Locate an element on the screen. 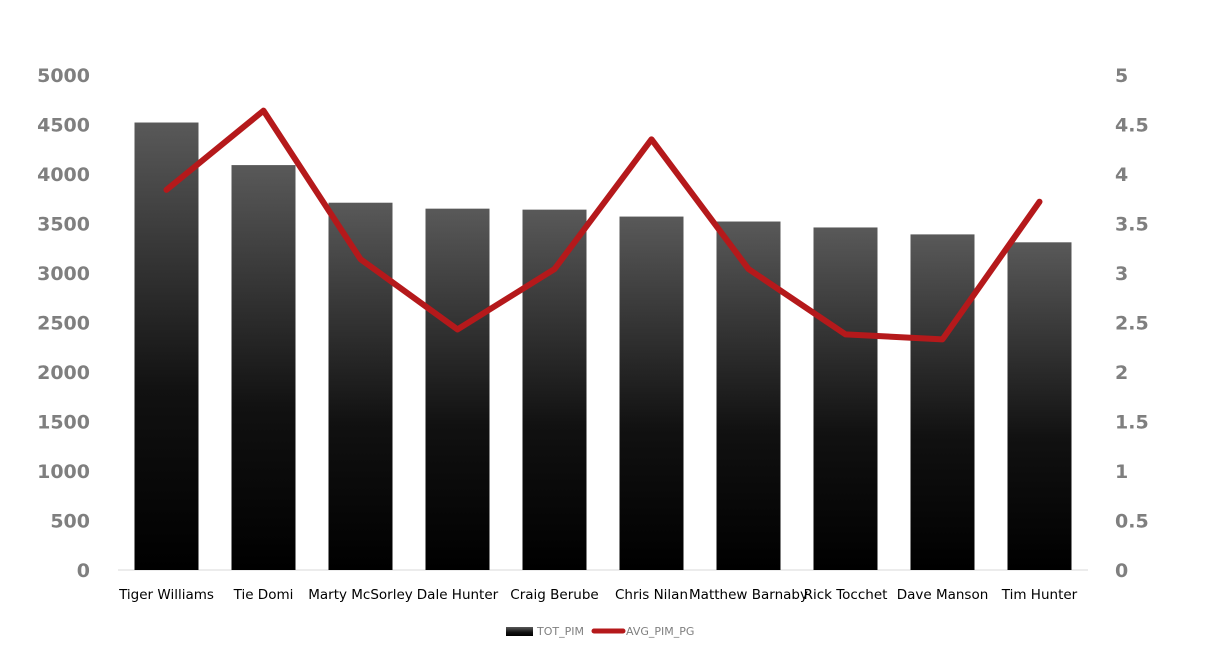 The image size is (1225, 656). right-y-axis: 0 0.5 1 1.5 2 2.5 3 3.5 4 4.5 5 is located at coordinates (1132, 323).